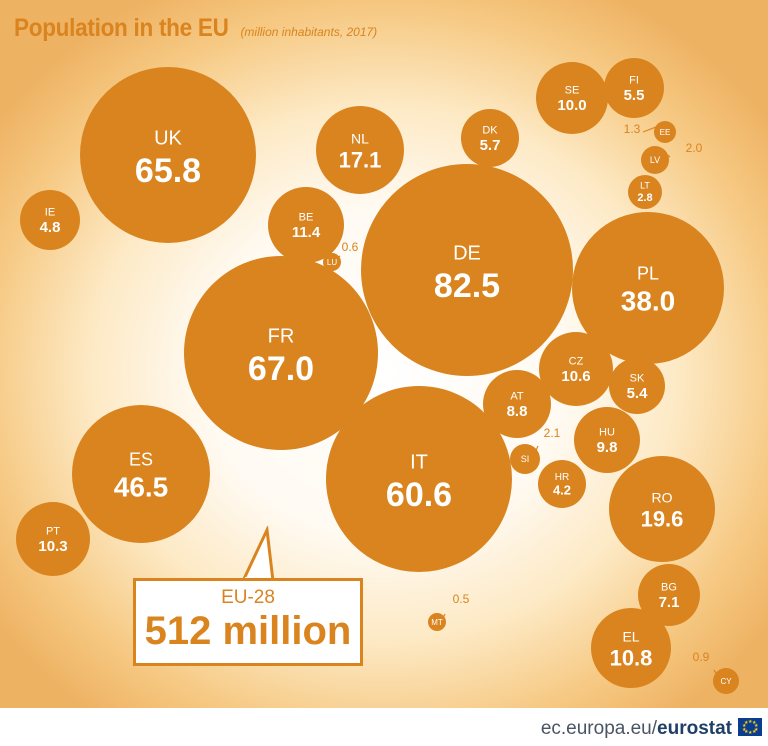 This screenshot has height=746, width=768. Describe the element at coordinates (599, 728) in the screenshot. I see `source-prefix: ec.europa.eu/` at that location.